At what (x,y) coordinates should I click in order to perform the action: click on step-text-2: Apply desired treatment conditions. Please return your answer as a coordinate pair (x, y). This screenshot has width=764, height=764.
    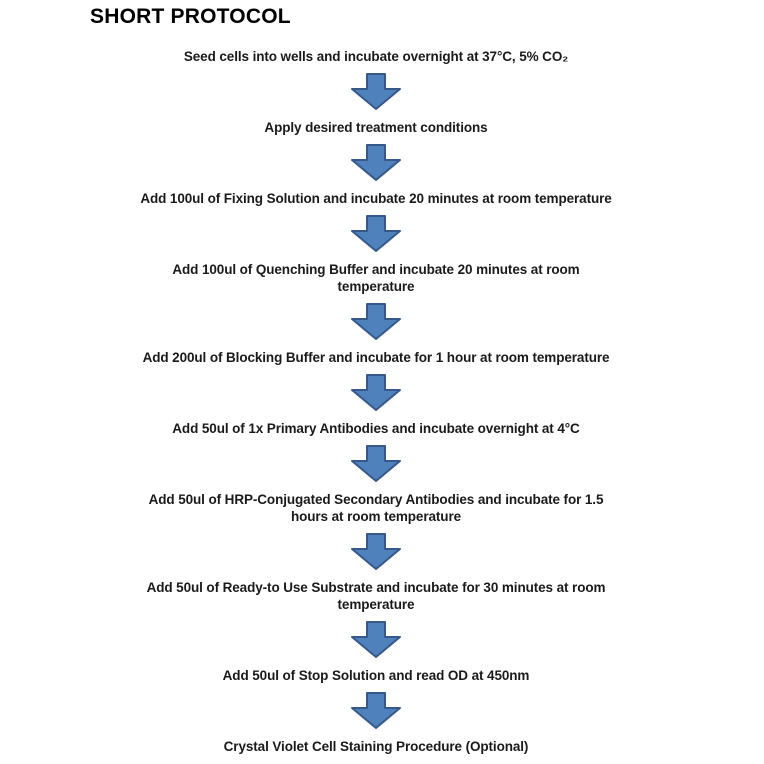
    Looking at the image, I should click on (376, 127).